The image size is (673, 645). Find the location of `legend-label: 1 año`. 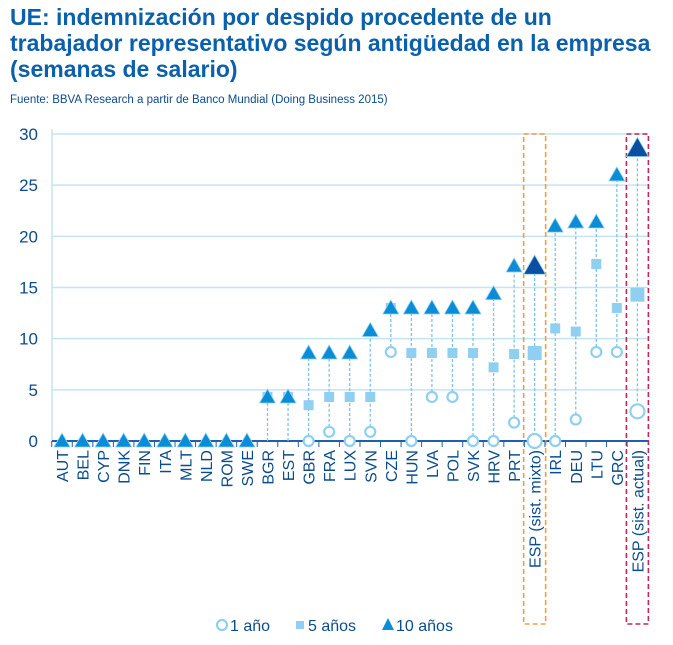

legend-label: 1 año is located at coordinates (250, 626).